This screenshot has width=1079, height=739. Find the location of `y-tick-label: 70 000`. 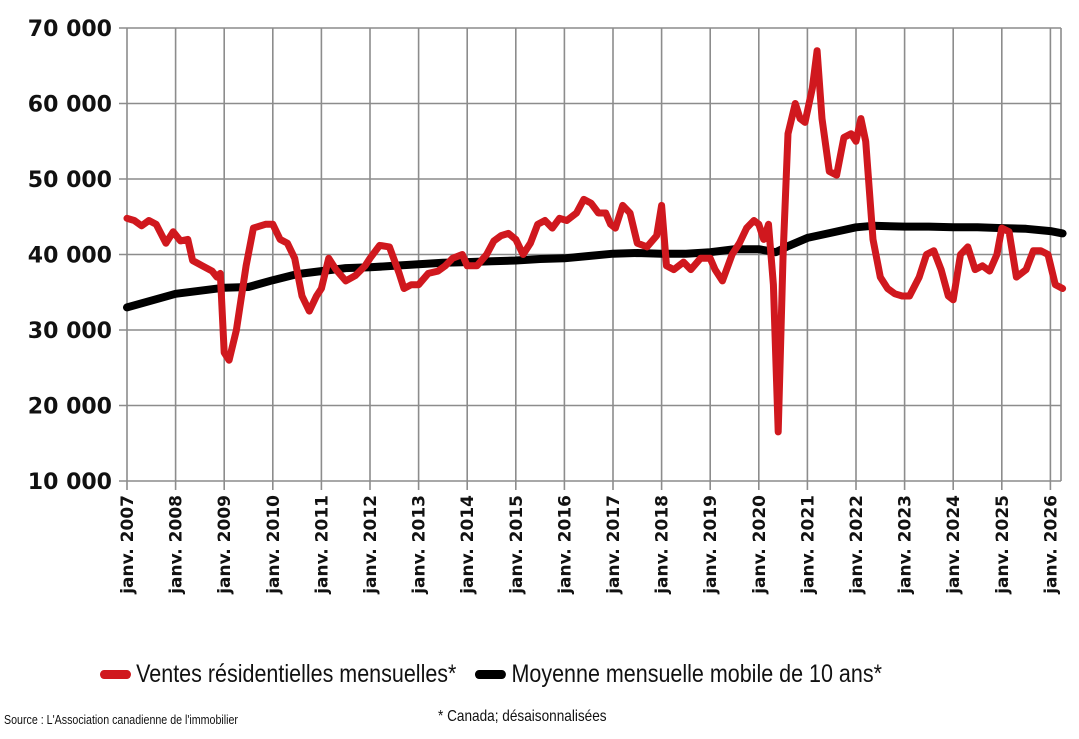

y-tick-label: 70 000 is located at coordinates (70, 29).